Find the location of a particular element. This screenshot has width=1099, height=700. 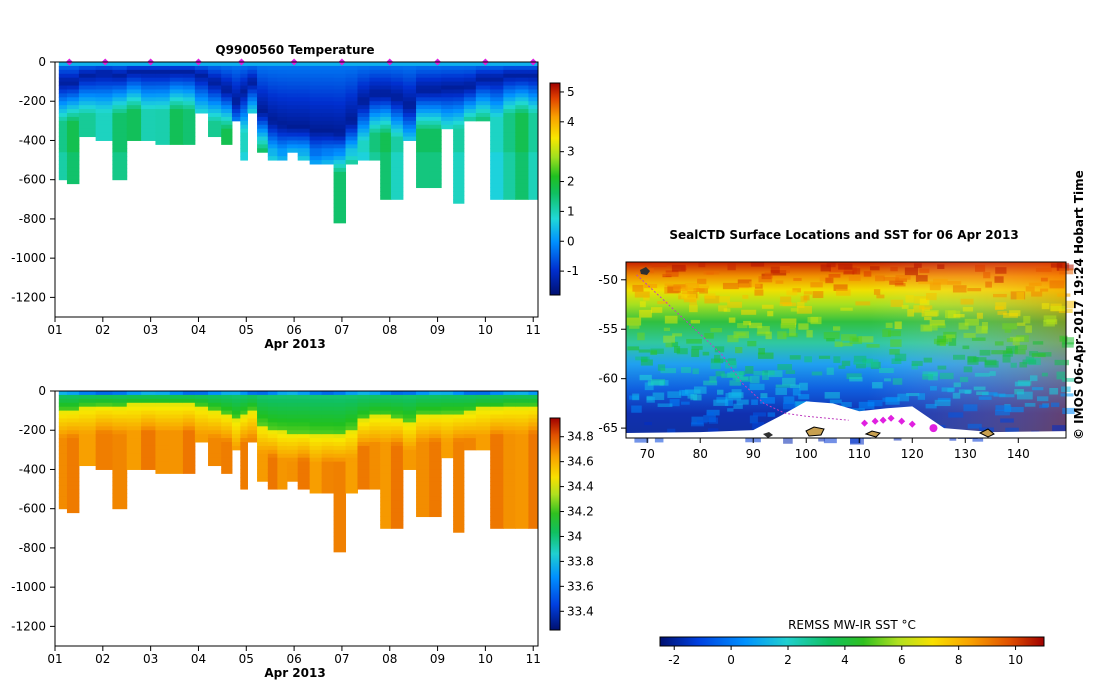

latitude-axis: -50-55-60-65 is located at coordinates (612, 354).